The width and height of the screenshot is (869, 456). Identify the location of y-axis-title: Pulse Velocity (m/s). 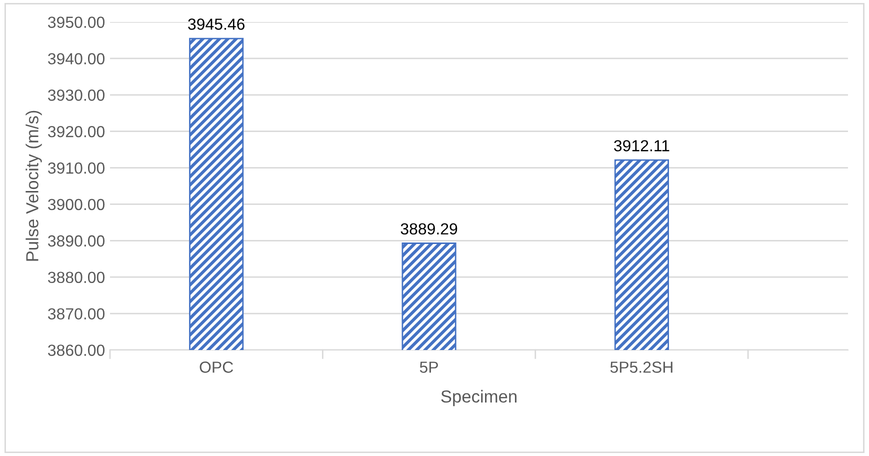
(34, 185).